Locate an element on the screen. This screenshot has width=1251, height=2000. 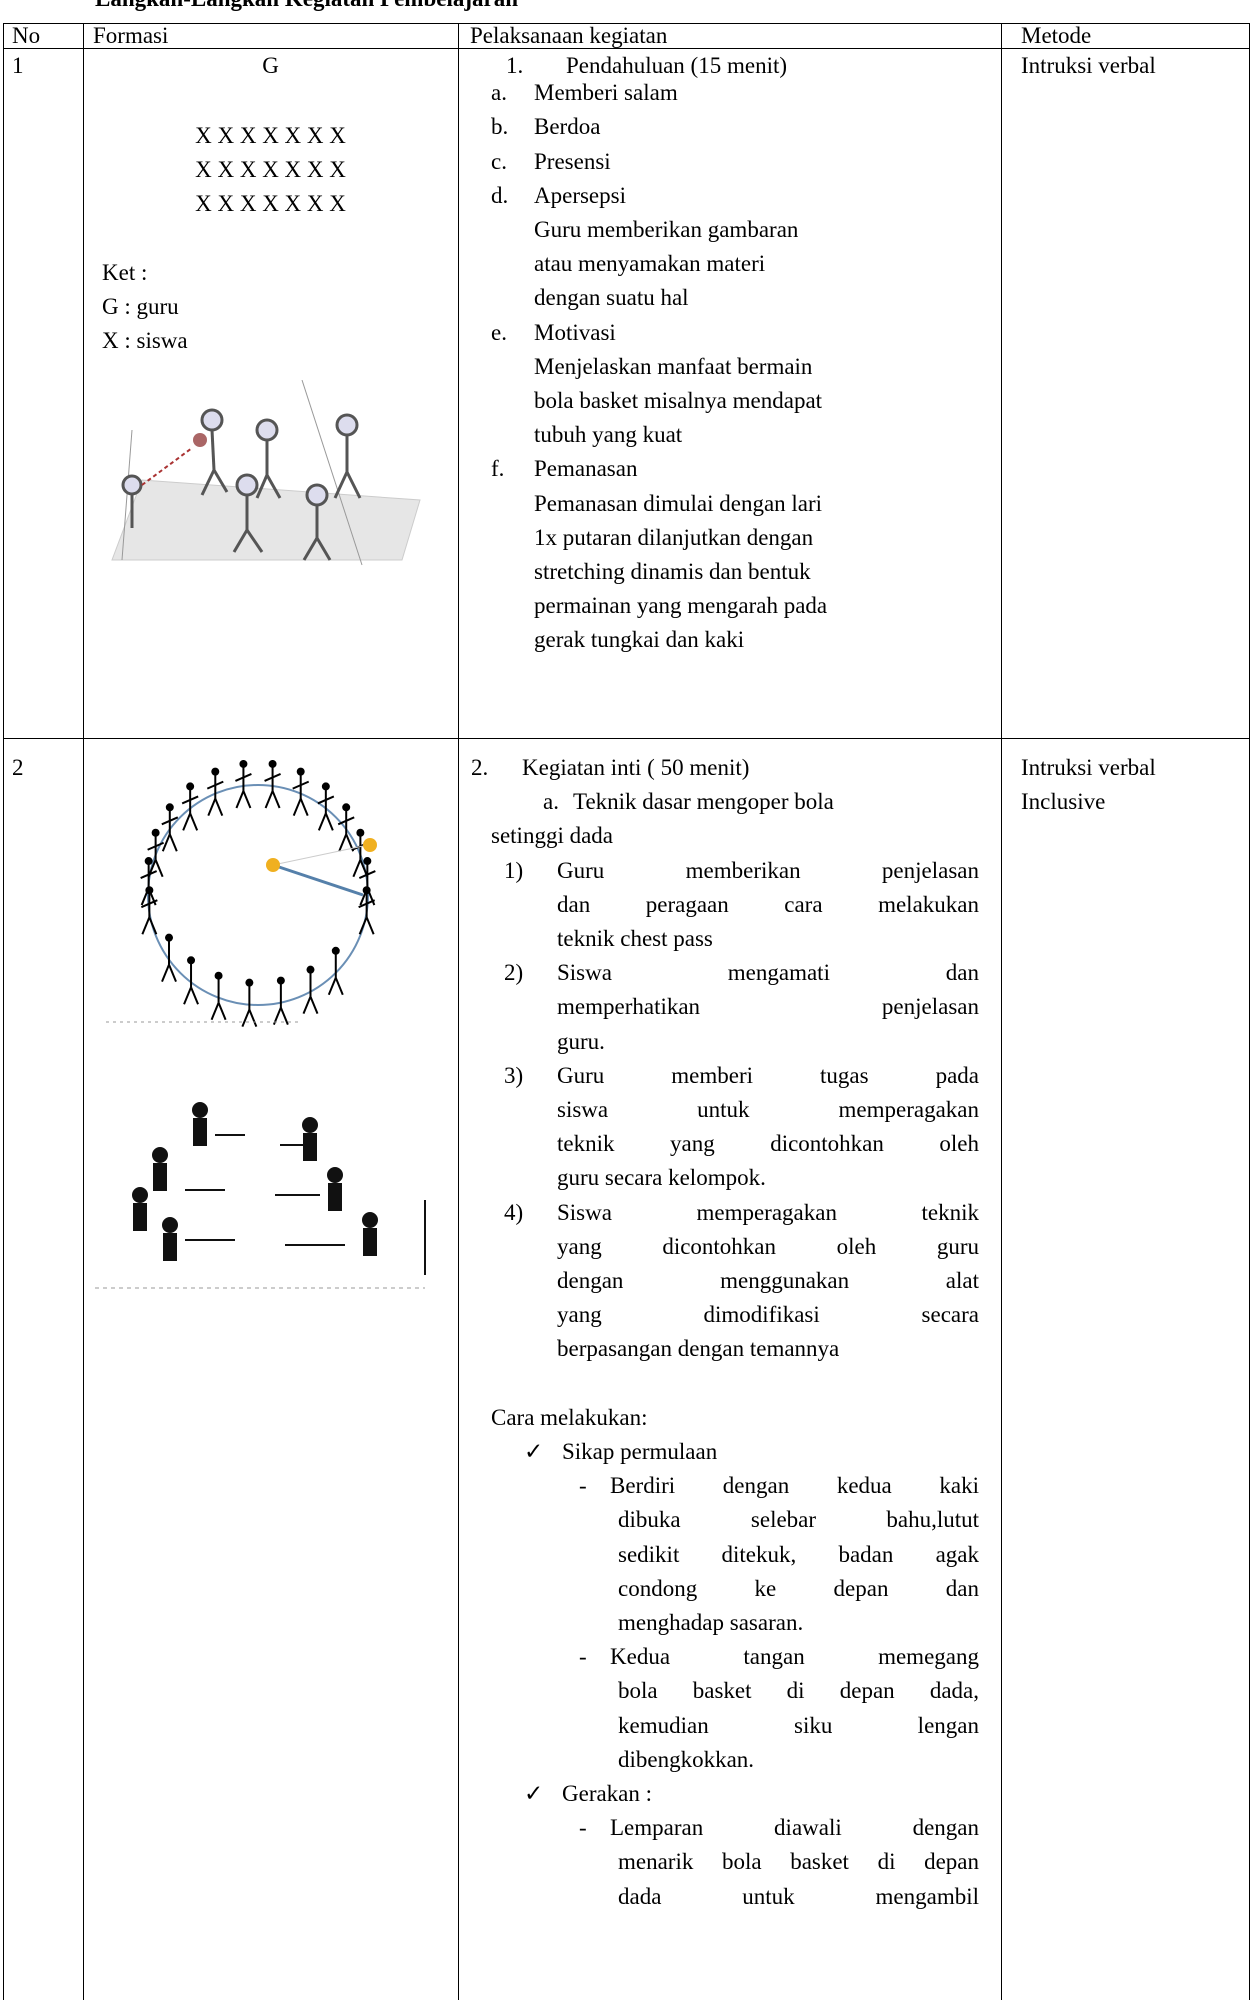
list-marker: 1. is located at coordinates (515, 65).